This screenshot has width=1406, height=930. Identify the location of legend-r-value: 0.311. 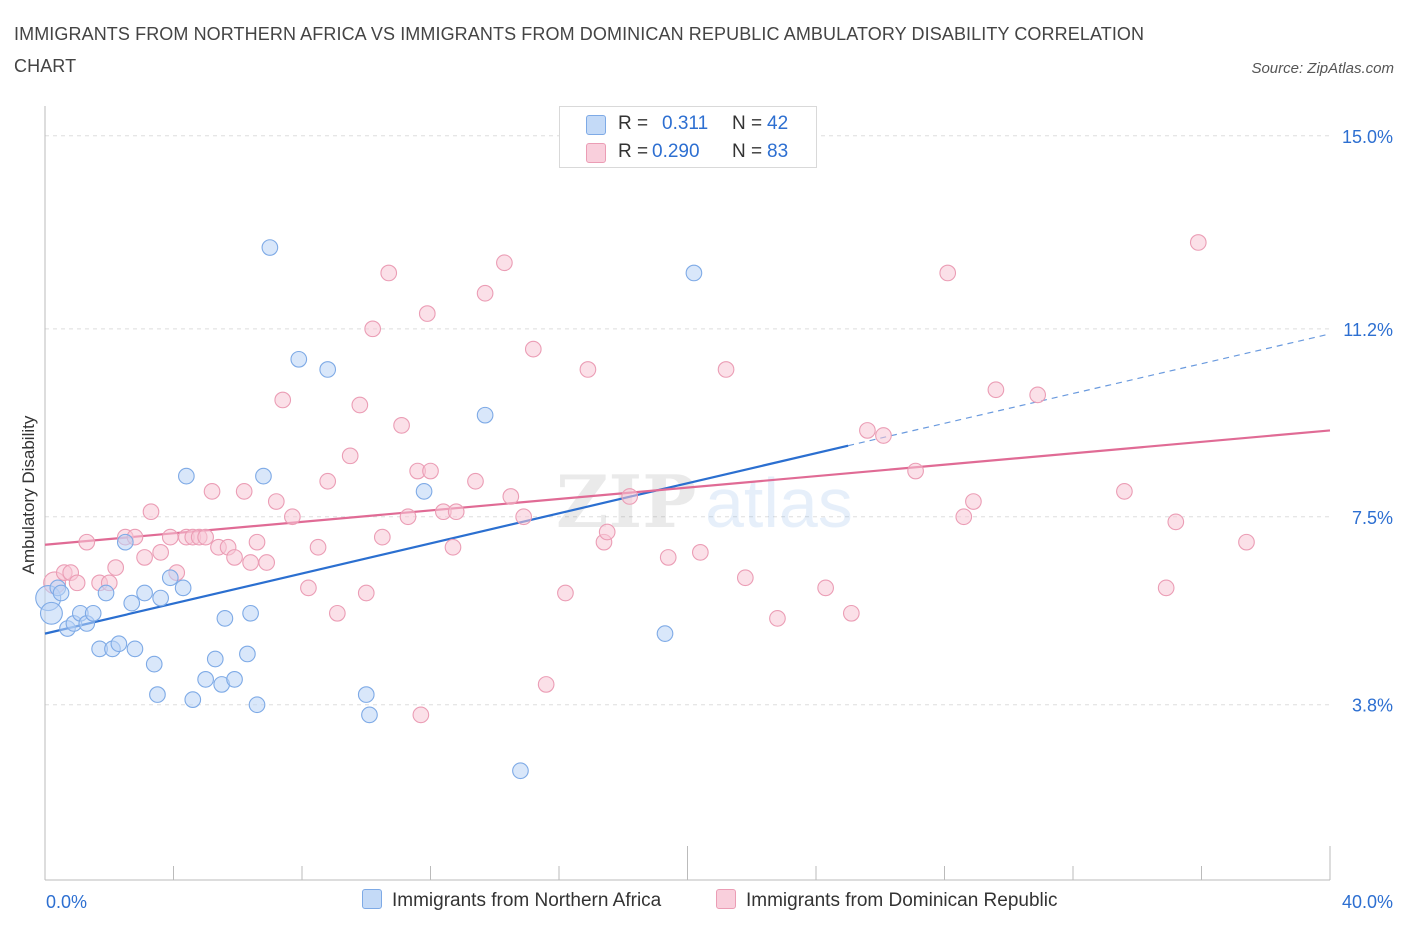
(685, 123).